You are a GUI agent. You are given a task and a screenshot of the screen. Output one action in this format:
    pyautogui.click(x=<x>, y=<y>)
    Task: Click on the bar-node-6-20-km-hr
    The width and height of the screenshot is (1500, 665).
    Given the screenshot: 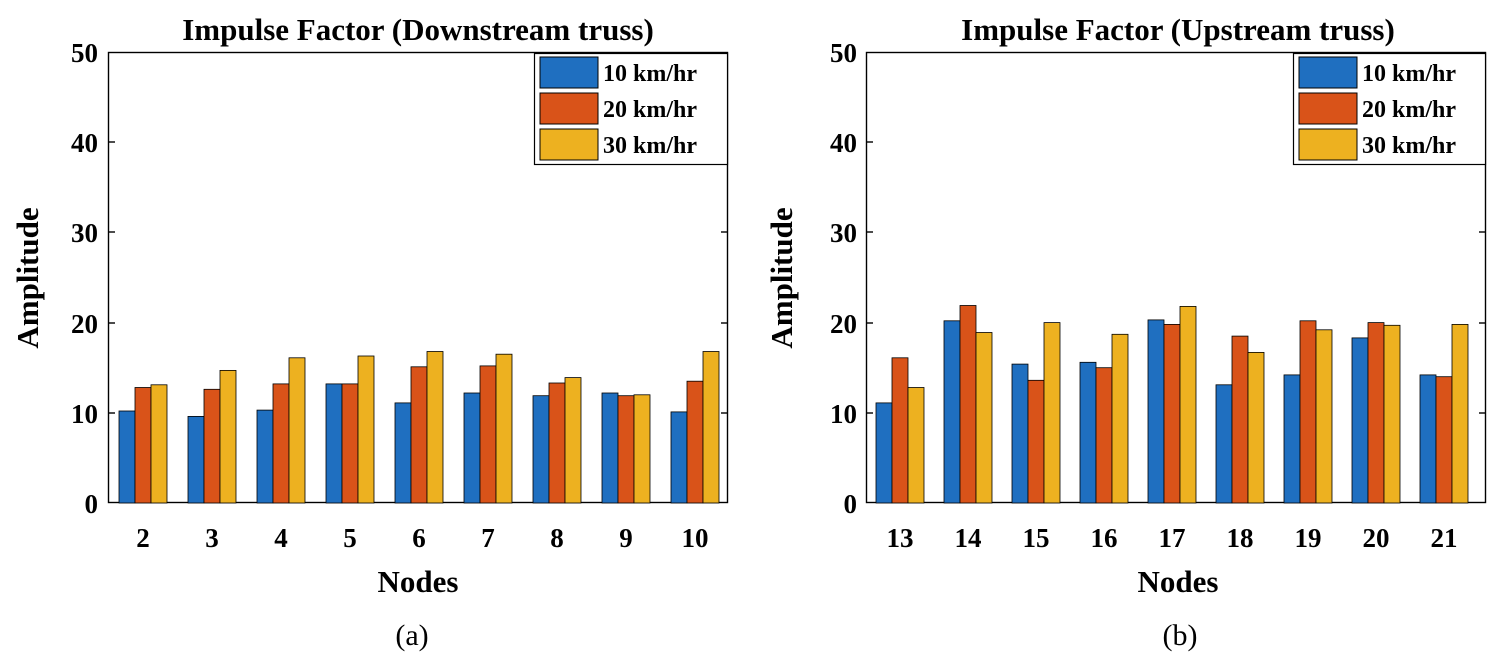 What is the action you would take?
    pyautogui.click(x=419, y=435)
    